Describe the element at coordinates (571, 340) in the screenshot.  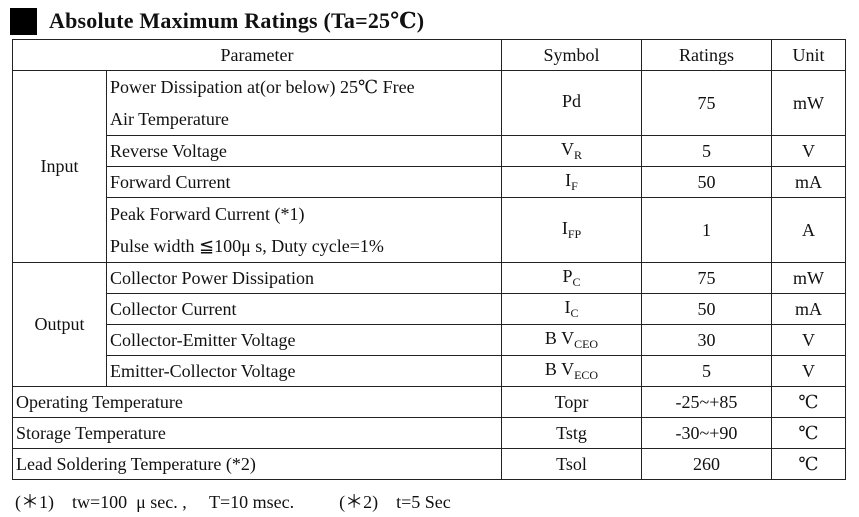
I see `symbol-cell: B VCEO` at that location.